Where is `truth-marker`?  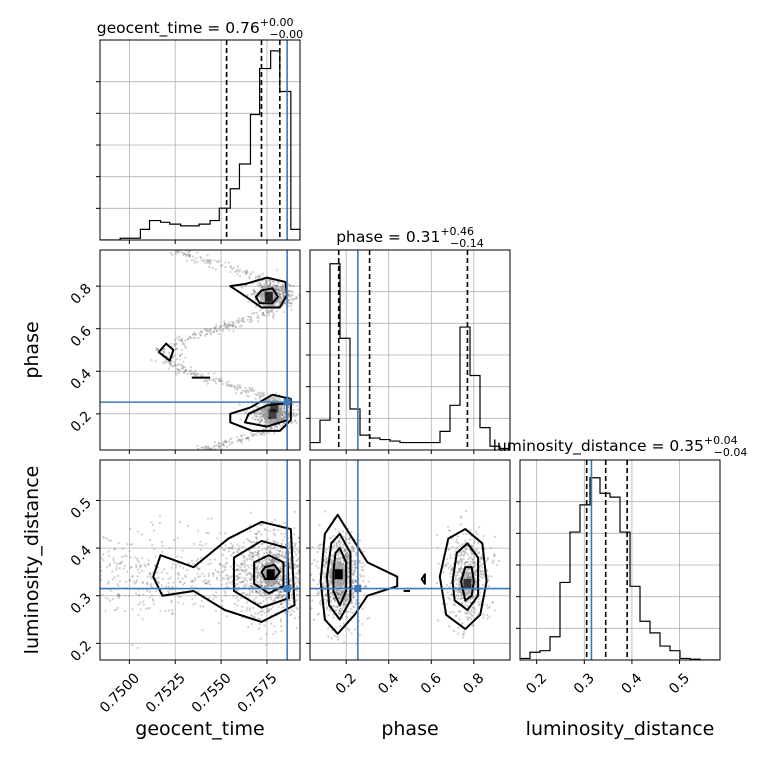
truth-marker is located at coordinates (287, 402).